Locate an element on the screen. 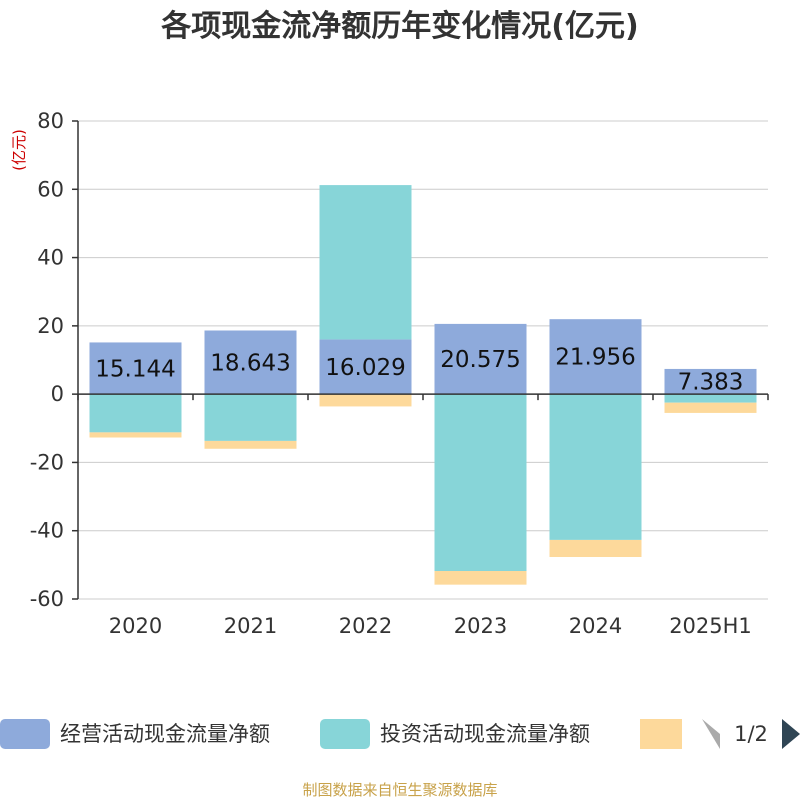 The height and width of the screenshot is (800, 800). bar-investing-2024 is located at coordinates (595, 467).